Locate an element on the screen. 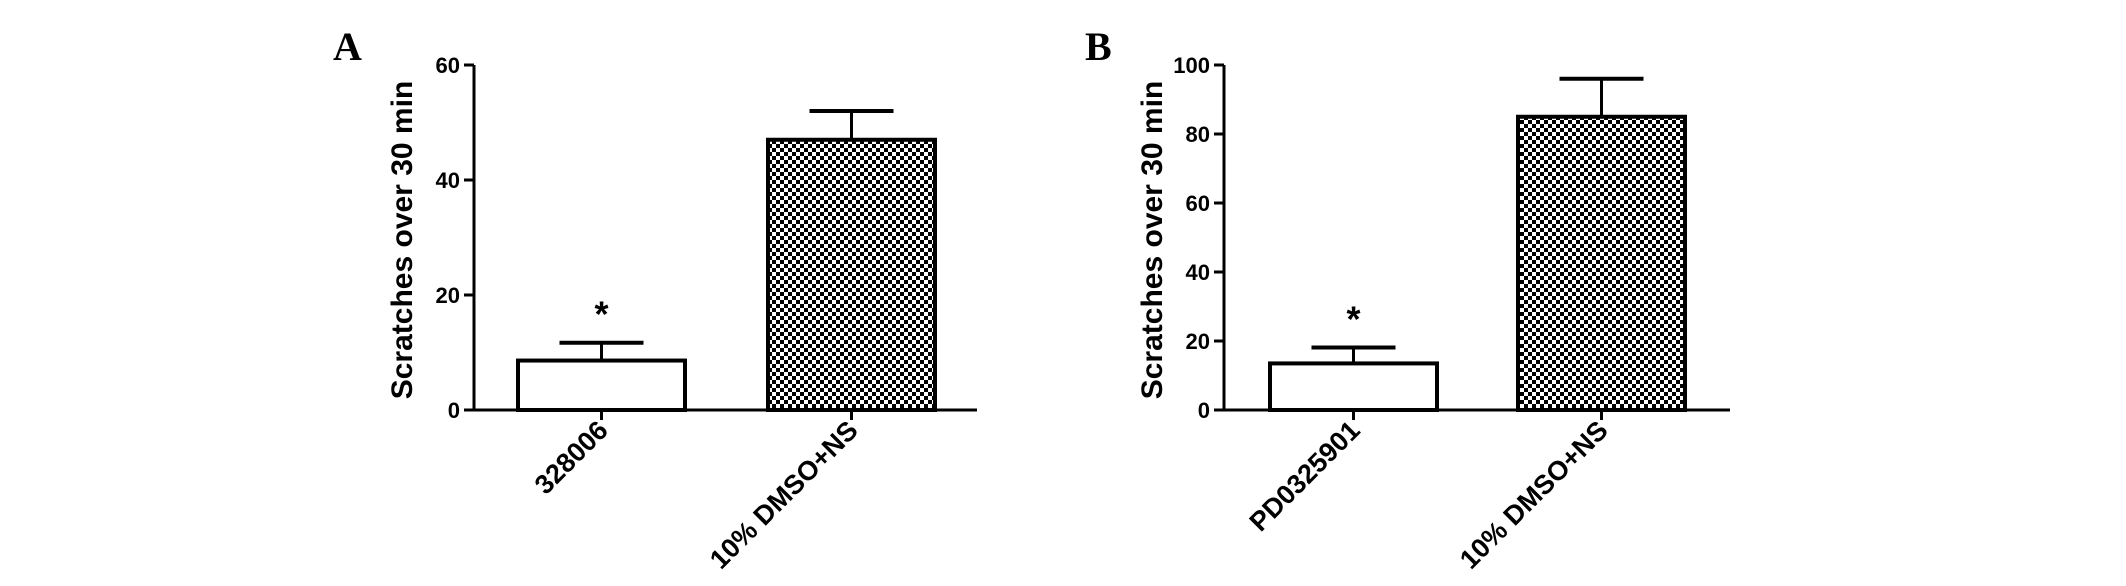 The height and width of the screenshot is (586, 2126). category-label: 328006 is located at coordinates (571, 457).